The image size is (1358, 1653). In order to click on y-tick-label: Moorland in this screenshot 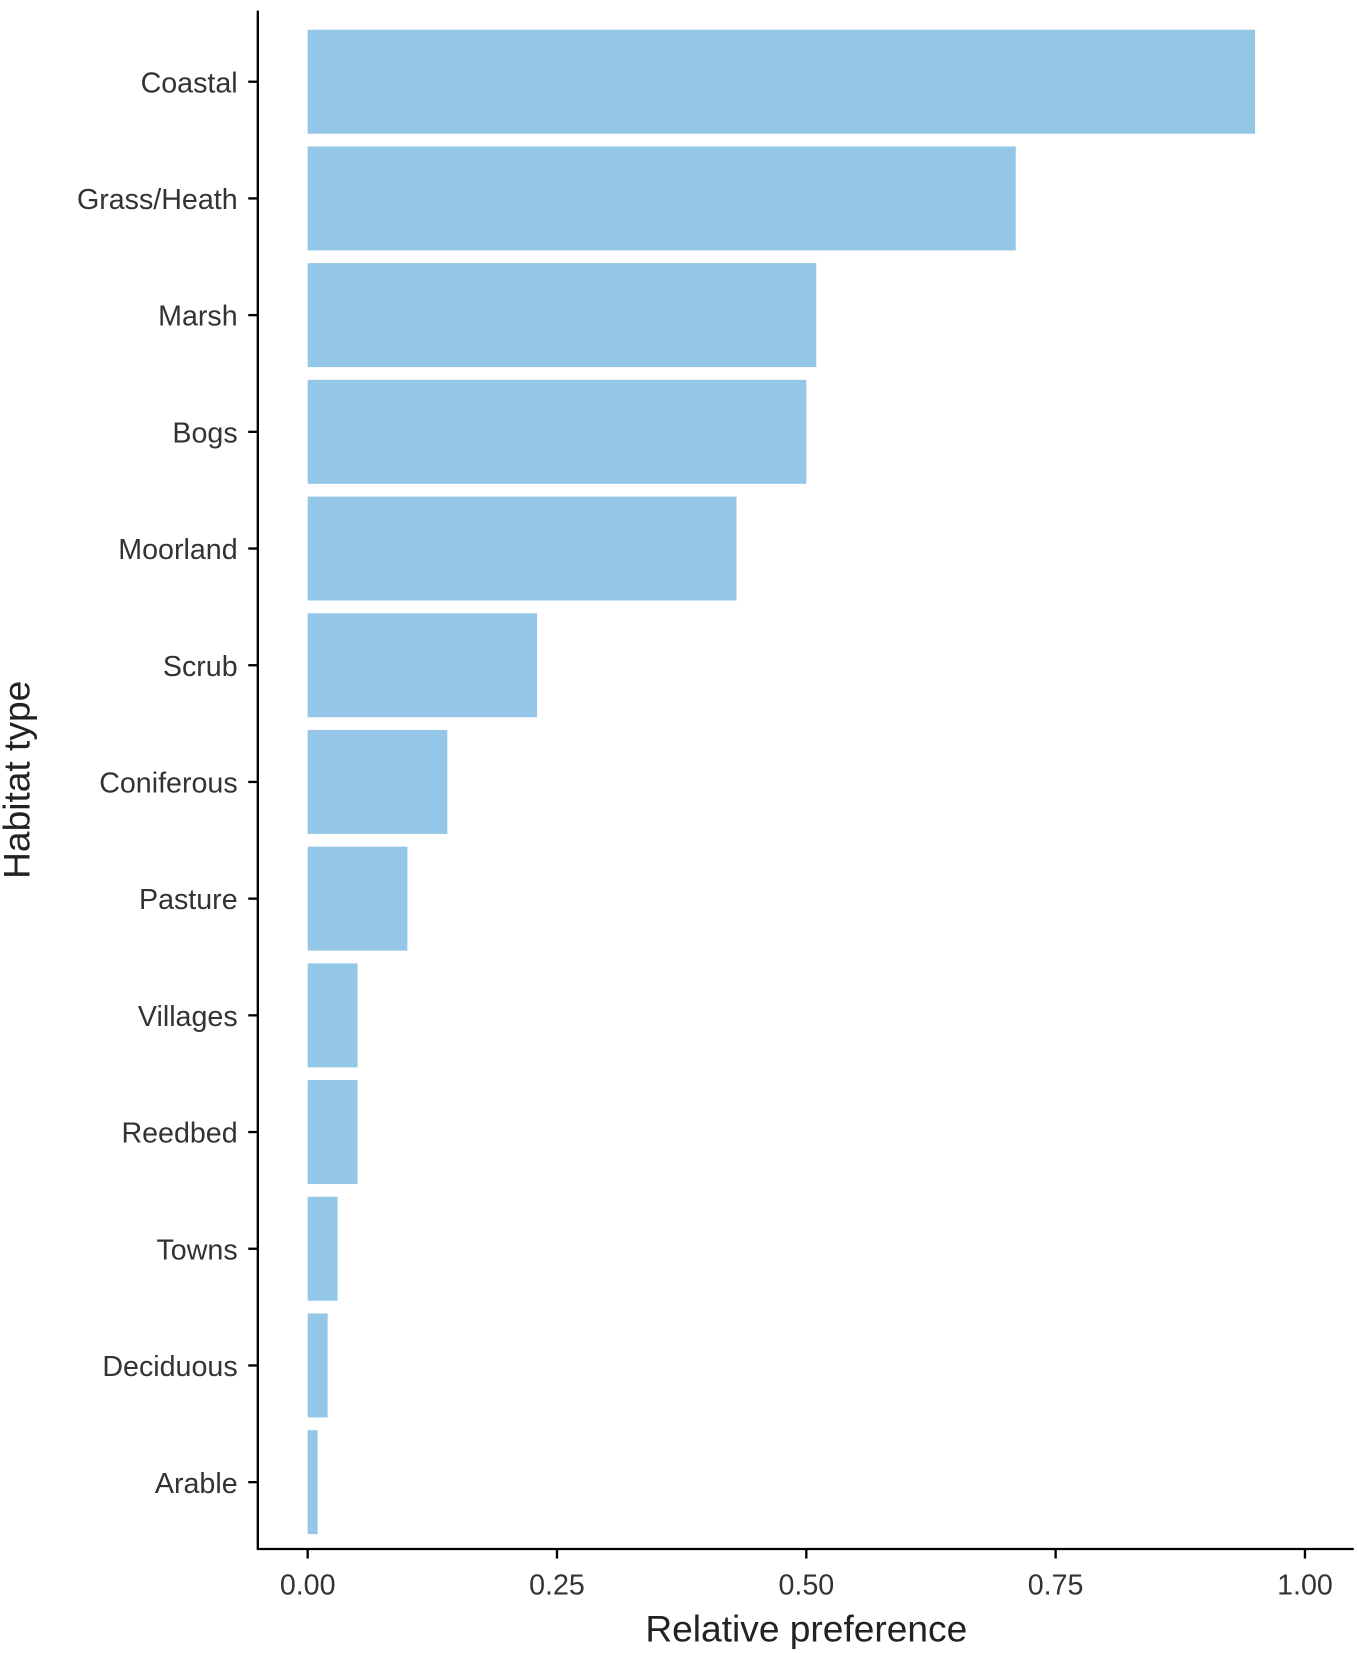, I will do `click(177, 550)`.